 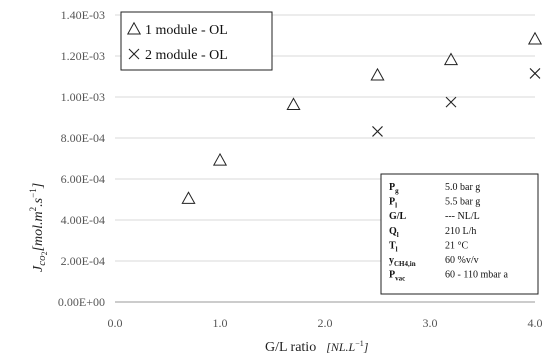 What do you see at coordinates (186, 55) in the screenshot?
I see `legend-label: 2 module - OL` at bounding box center [186, 55].